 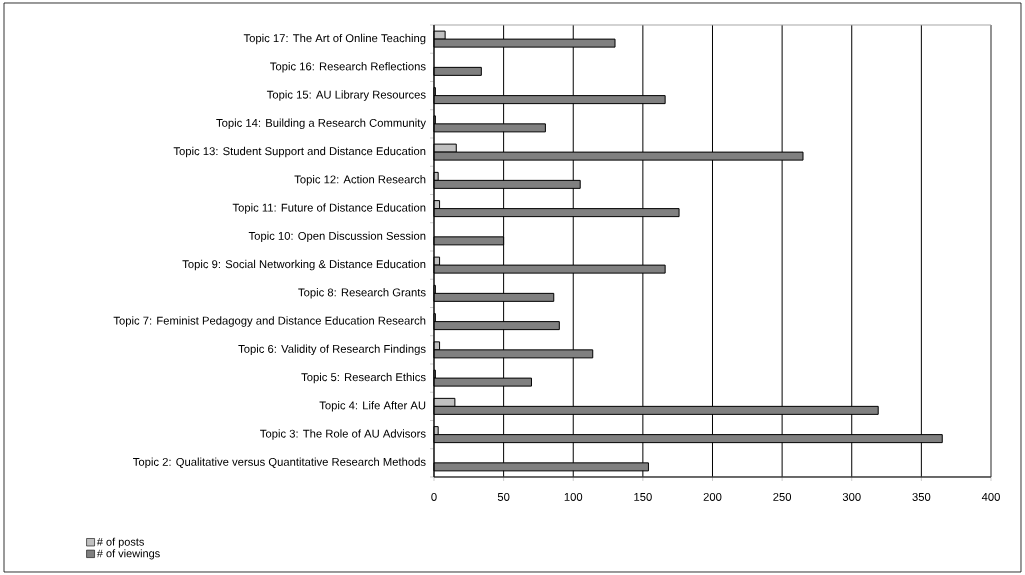 I want to click on y-tick-label: Topic 4: Life After AU, so click(x=372, y=406).